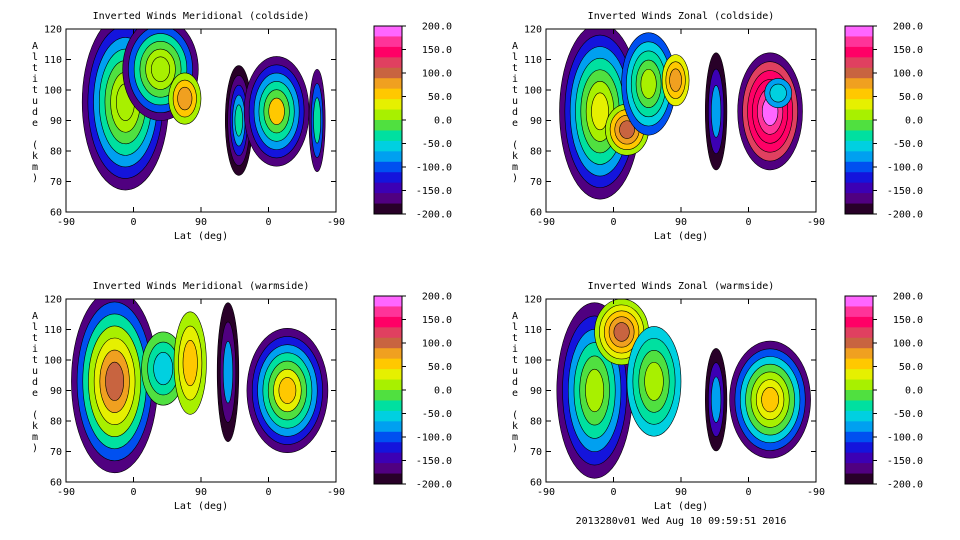 The image size is (960, 540). What do you see at coordinates (201, 286) in the screenshot?
I see `chart-title: Inverted Winds Meridional (warmside)` at bounding box center [201, 286].